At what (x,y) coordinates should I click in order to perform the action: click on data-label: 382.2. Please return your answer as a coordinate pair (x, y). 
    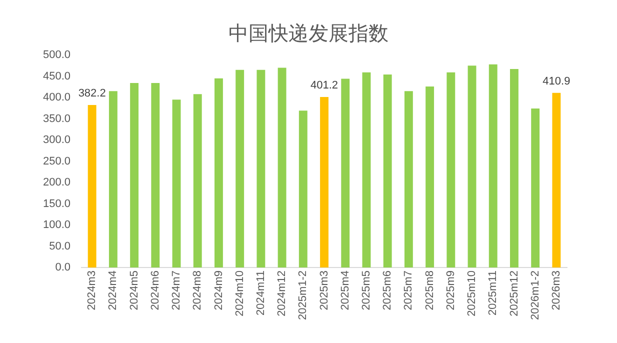
    Looking at the image, I should click on (92, 94).